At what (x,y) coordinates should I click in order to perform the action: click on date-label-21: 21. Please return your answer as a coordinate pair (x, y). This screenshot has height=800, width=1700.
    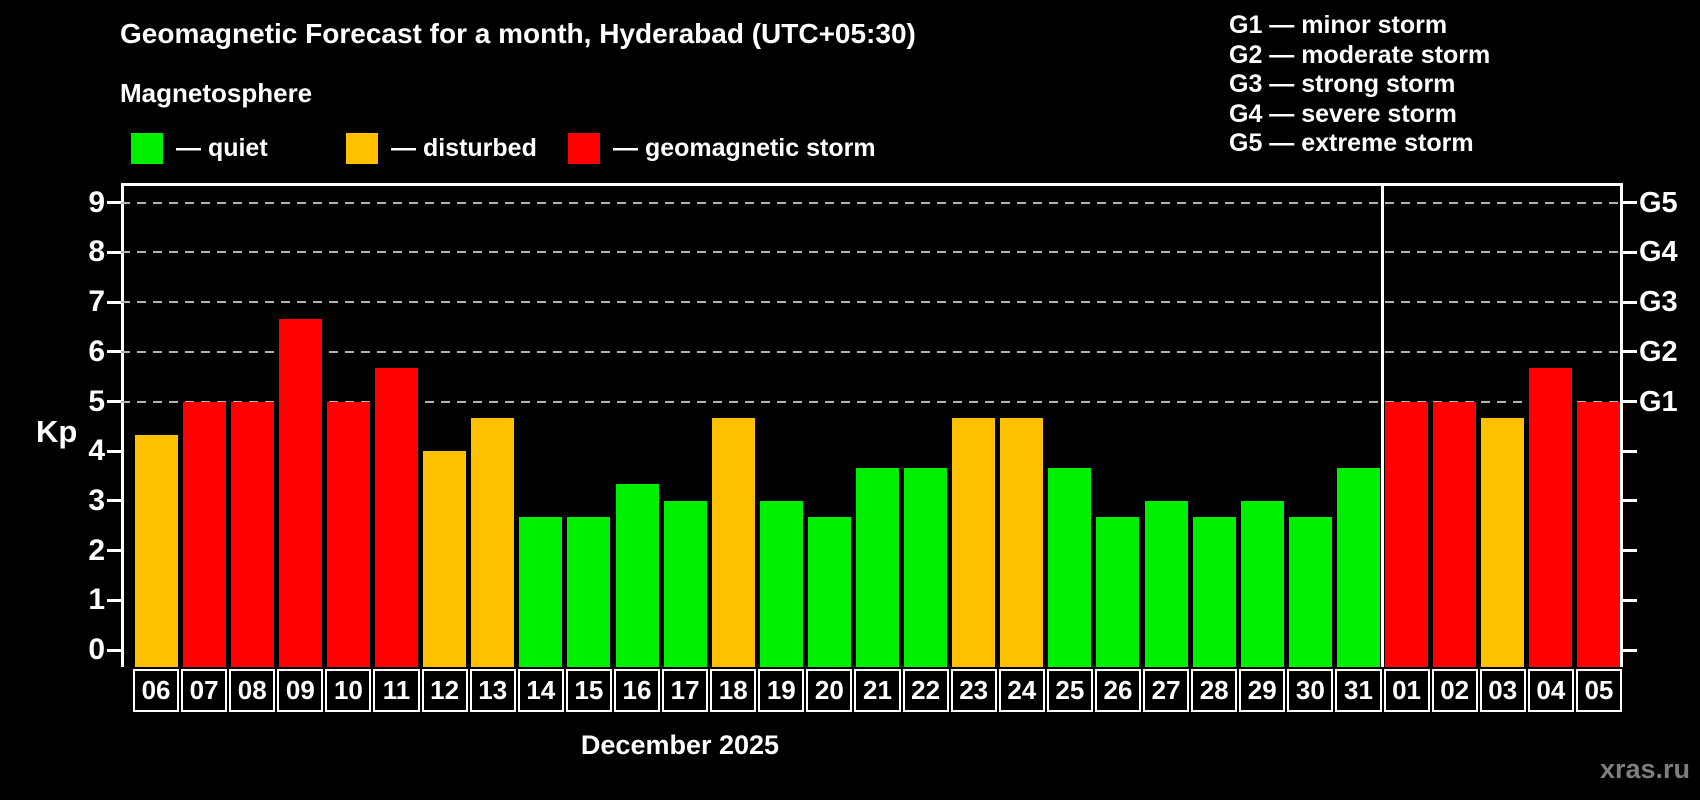
    Looking at the image, I should click on (877, 690).